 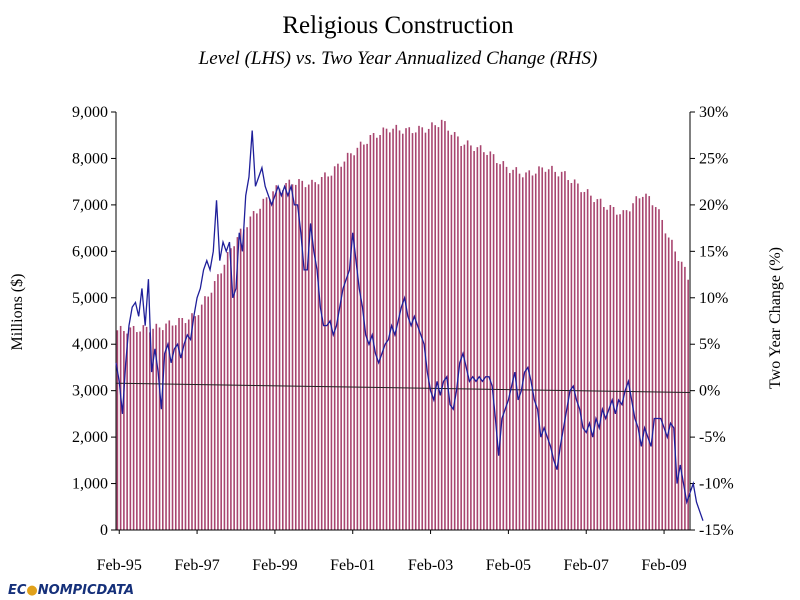 What do you see at coordinates (712, 437) in the screenshot?
I see `y-tick-label-right: -5%` at bounding box center [712, 437].